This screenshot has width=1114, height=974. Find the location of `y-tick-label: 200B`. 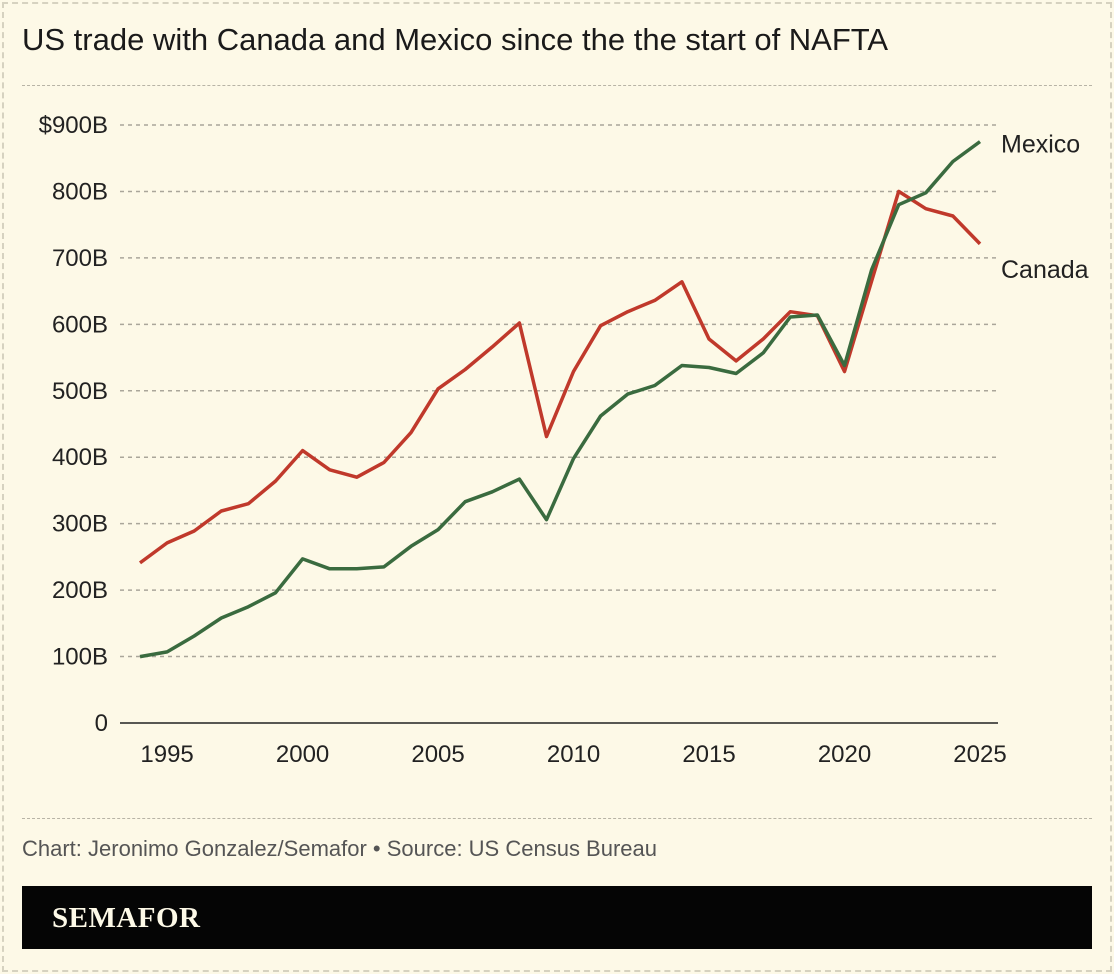

y-tick-label: 200B is located at coordinates (80, 590).